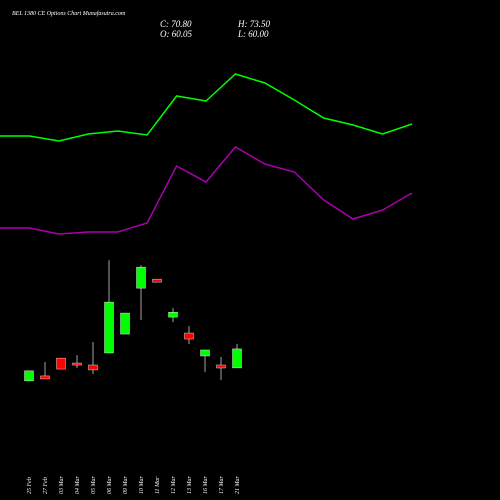 The height and width of the screenshot is (500, 500). Describe the element at coordinates (158, 485) in the screenshot. I see `x-tick-label: 11 Mar` at that location.